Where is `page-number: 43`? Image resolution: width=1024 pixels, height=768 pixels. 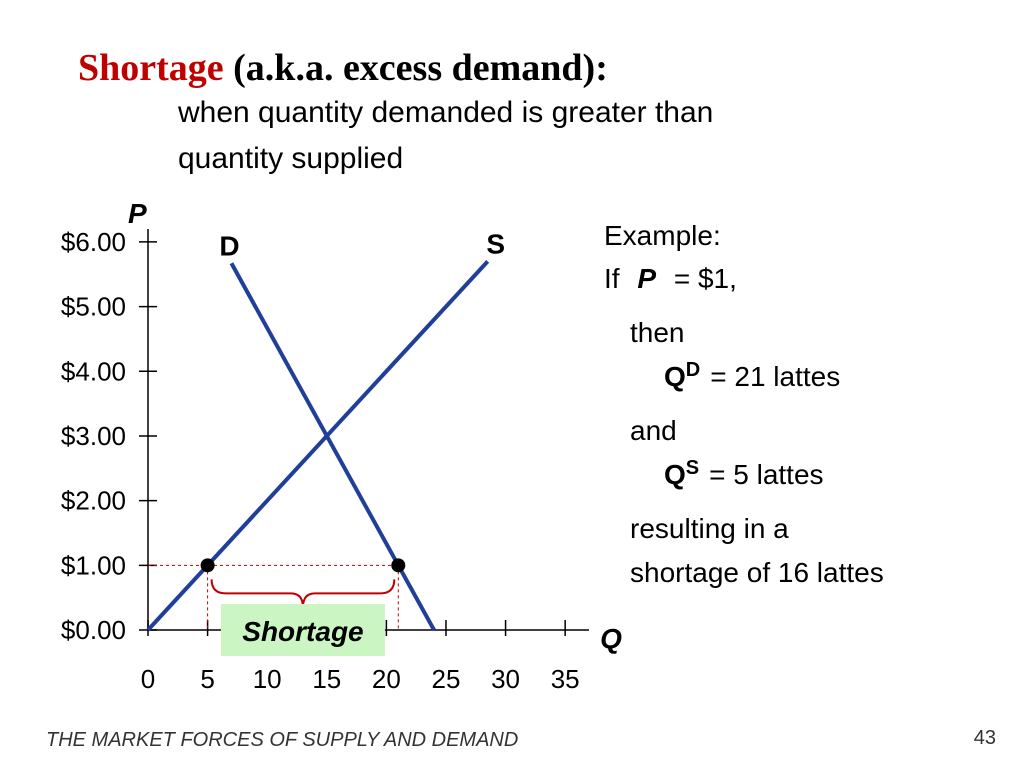
page-number: 43 is located at coordinates (985, 738).